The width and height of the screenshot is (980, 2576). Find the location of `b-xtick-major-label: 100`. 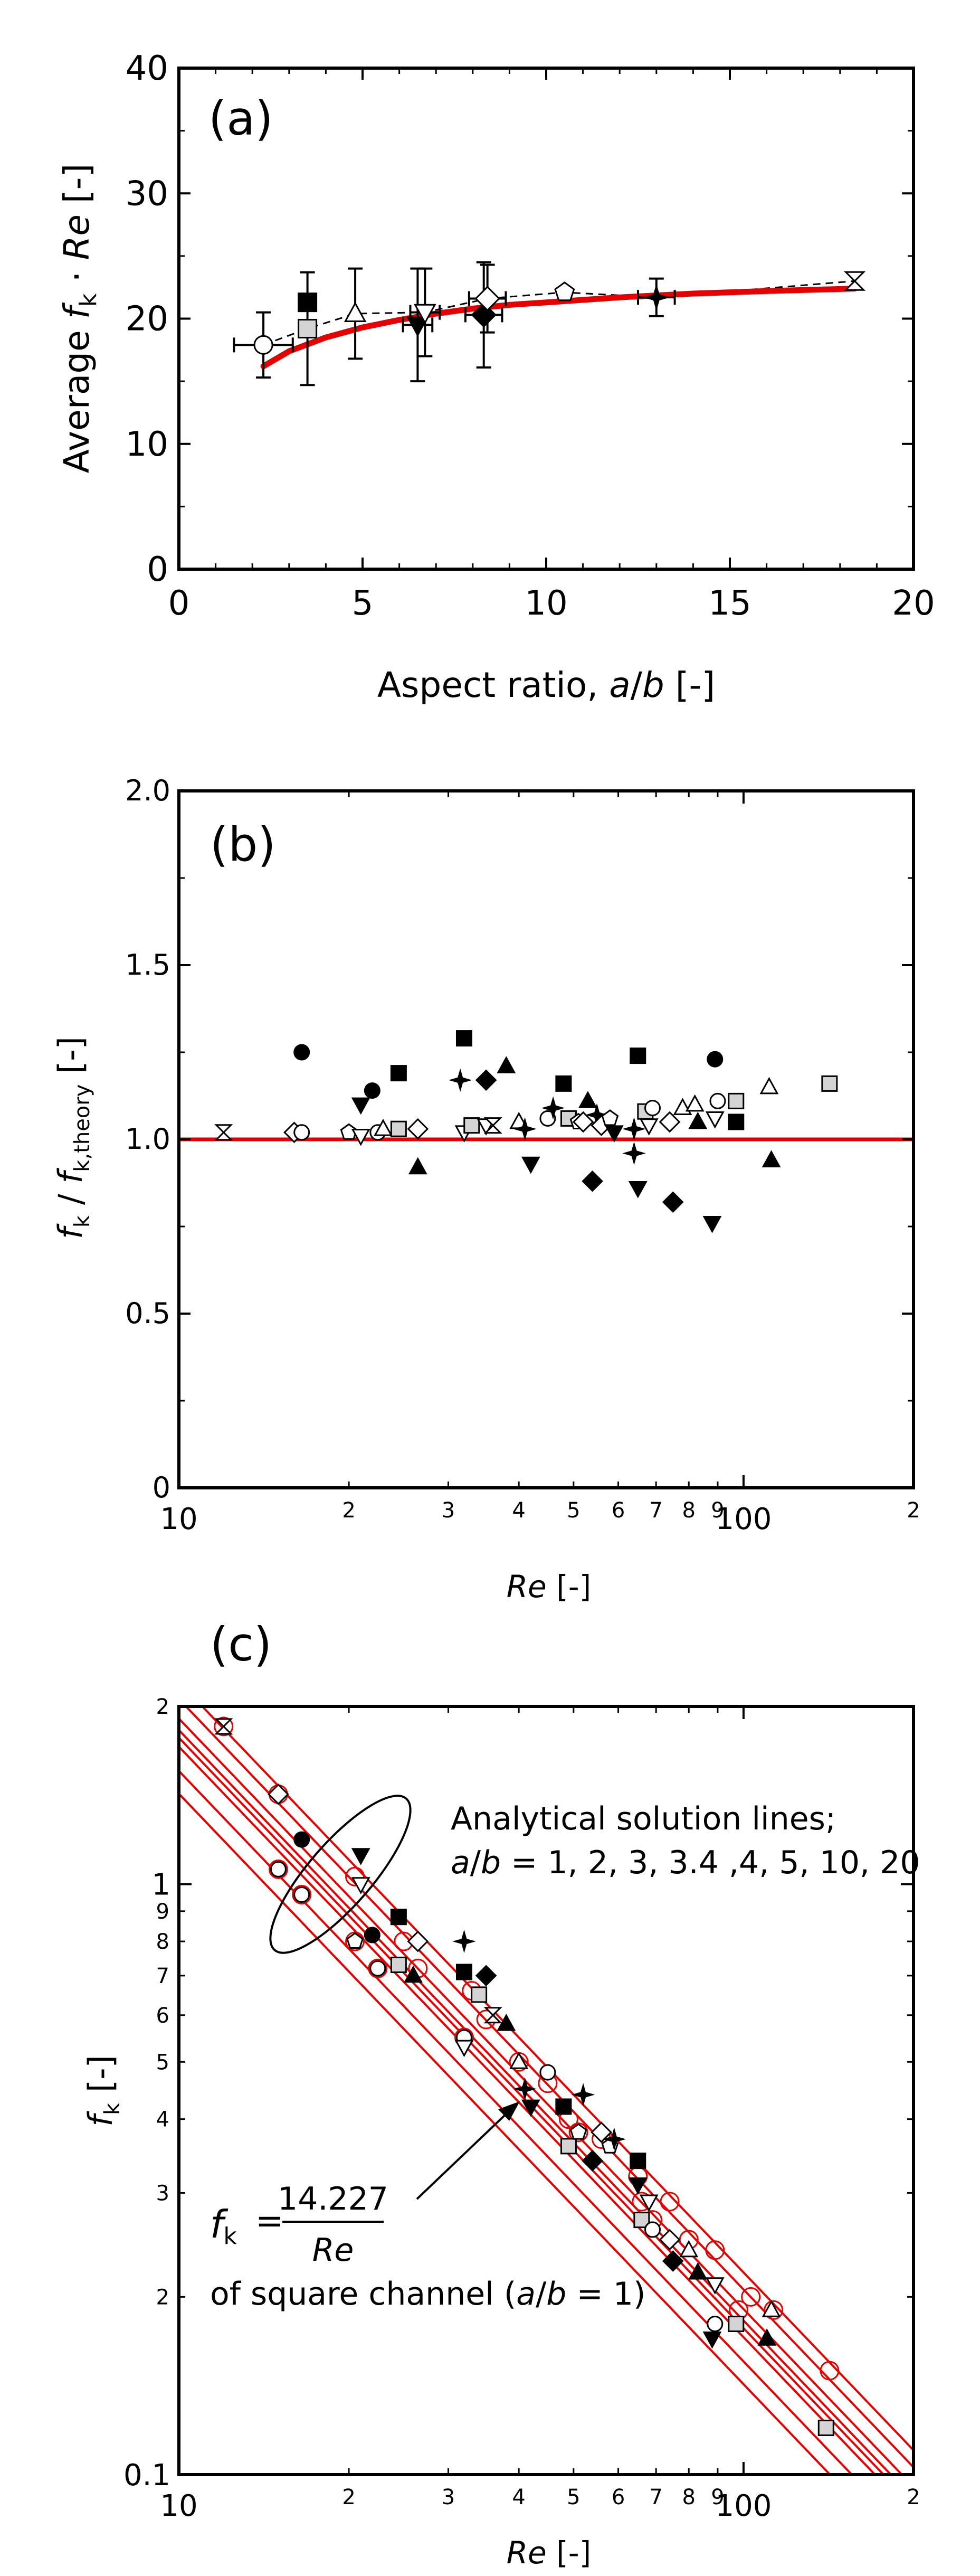

b-xtick-major-label: 100 is located at coordinates (744, 1519).